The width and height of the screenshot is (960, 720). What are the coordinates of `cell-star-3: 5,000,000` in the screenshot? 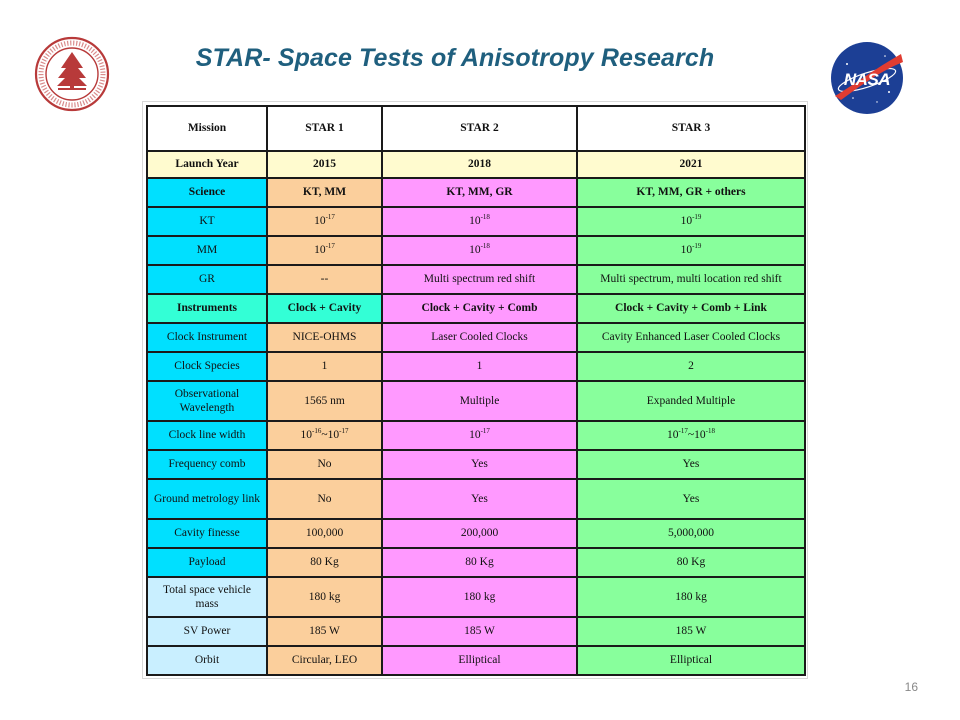 It's located at (691, 533).